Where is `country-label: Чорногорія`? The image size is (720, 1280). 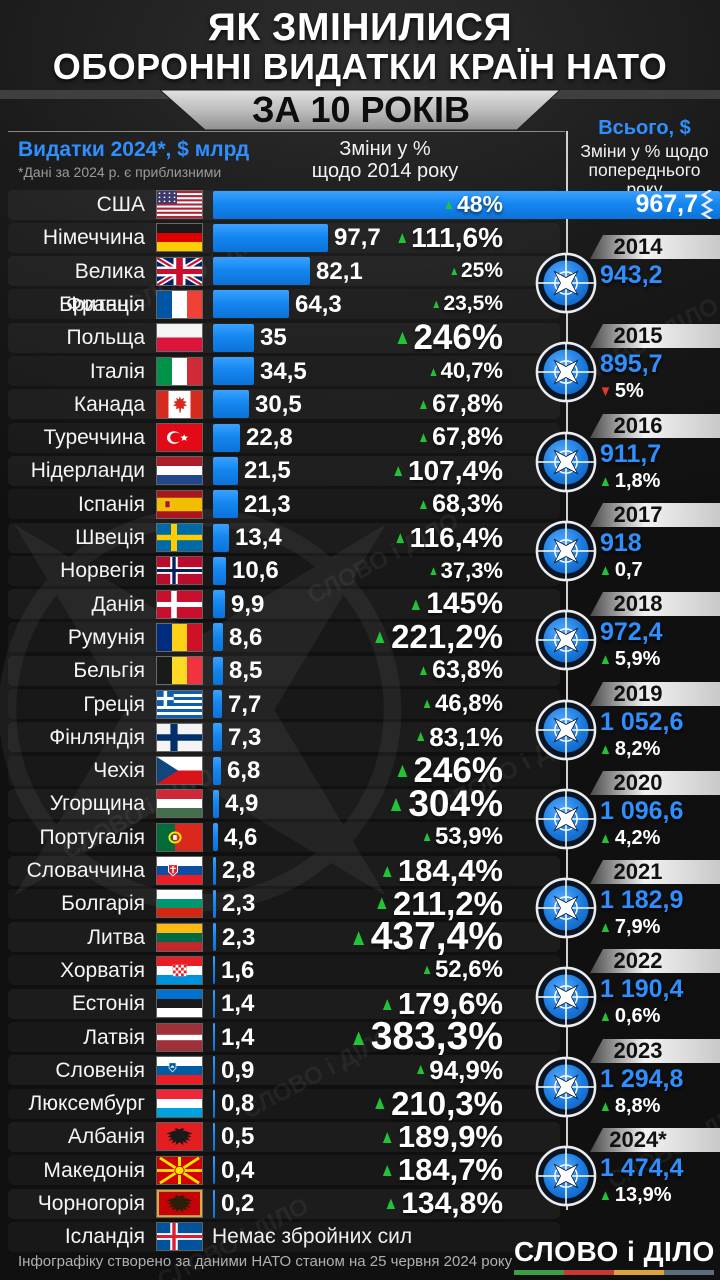
country-label: Чорногорія is located at coordinates (91, 1203).